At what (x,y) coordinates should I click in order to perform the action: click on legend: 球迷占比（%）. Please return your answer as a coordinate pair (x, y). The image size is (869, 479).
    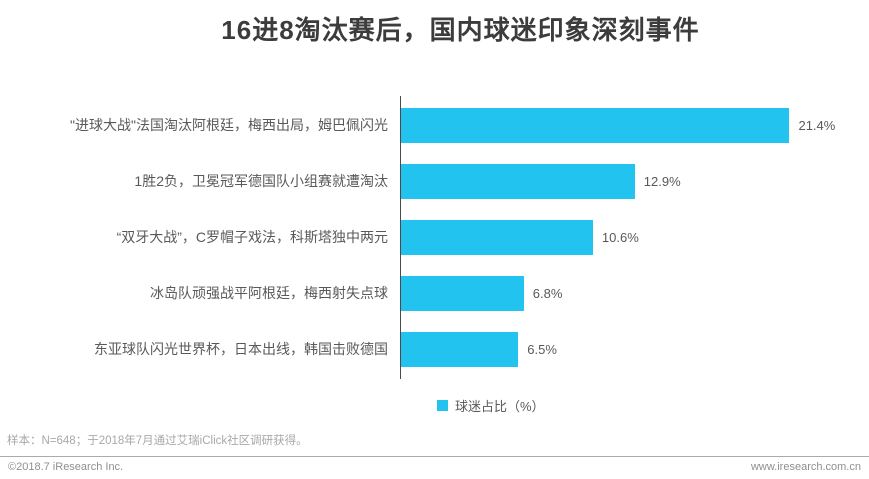
    Looking at the image, I should click on (653, 405).